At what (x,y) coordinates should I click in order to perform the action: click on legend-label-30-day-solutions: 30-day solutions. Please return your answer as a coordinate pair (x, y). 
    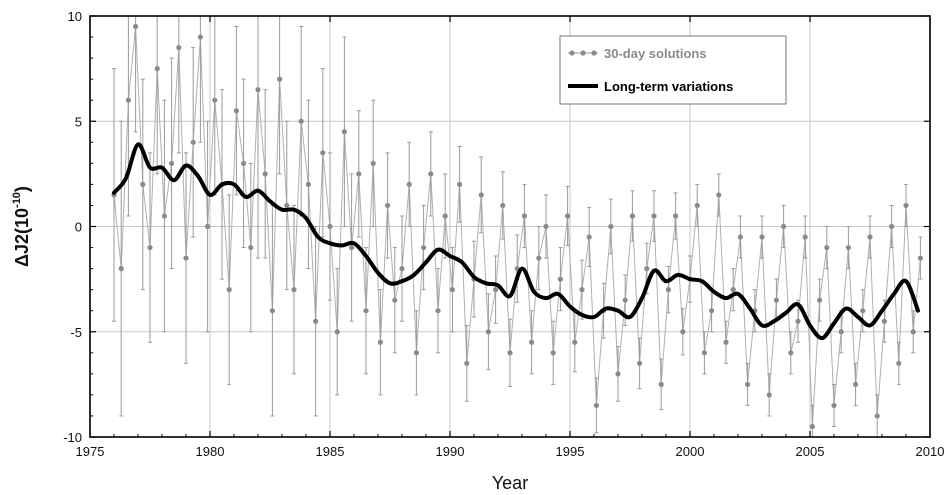
    Looking at the image, I should click on (655, 53).